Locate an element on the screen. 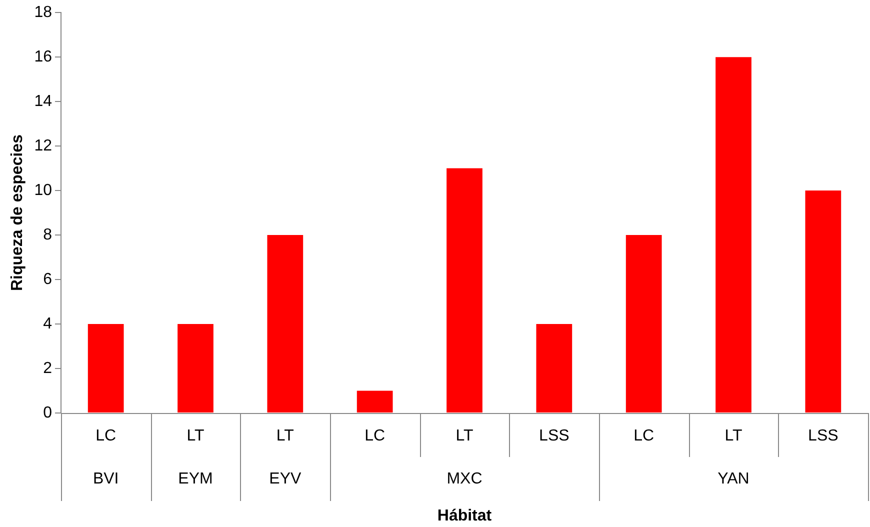 Image resolution: width=870 pixels, height=527 pixels. y-tick-label: 4 is located at coordinates (47, 323).